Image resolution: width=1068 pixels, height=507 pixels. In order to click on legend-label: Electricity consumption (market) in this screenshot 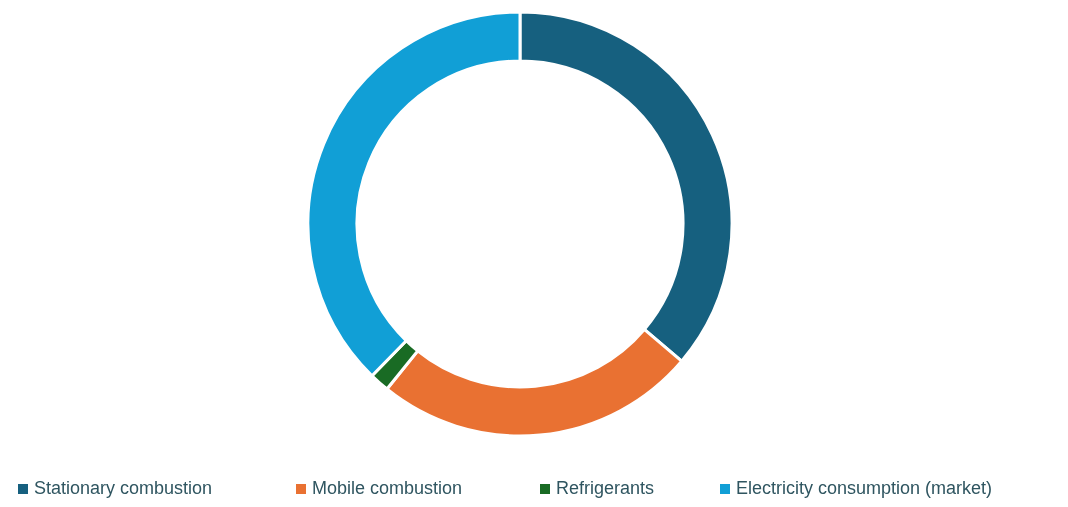, I will do `click(864, 488)`.